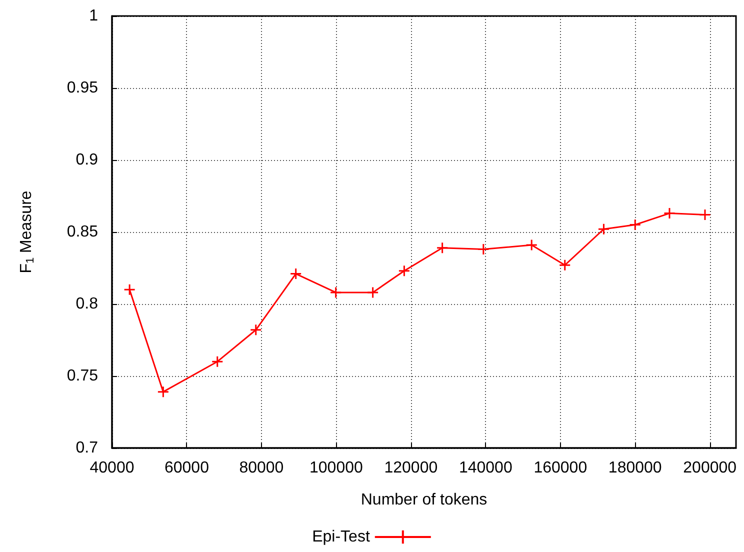  Describe the element at coordinates (411, 468) in the screenshot. I see `x-tick-label: 120000` at that location.